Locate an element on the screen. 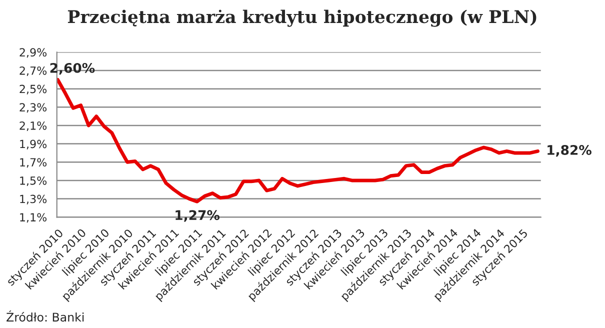  y-tick-label: 2,7% is located at coordinates (33, 71).